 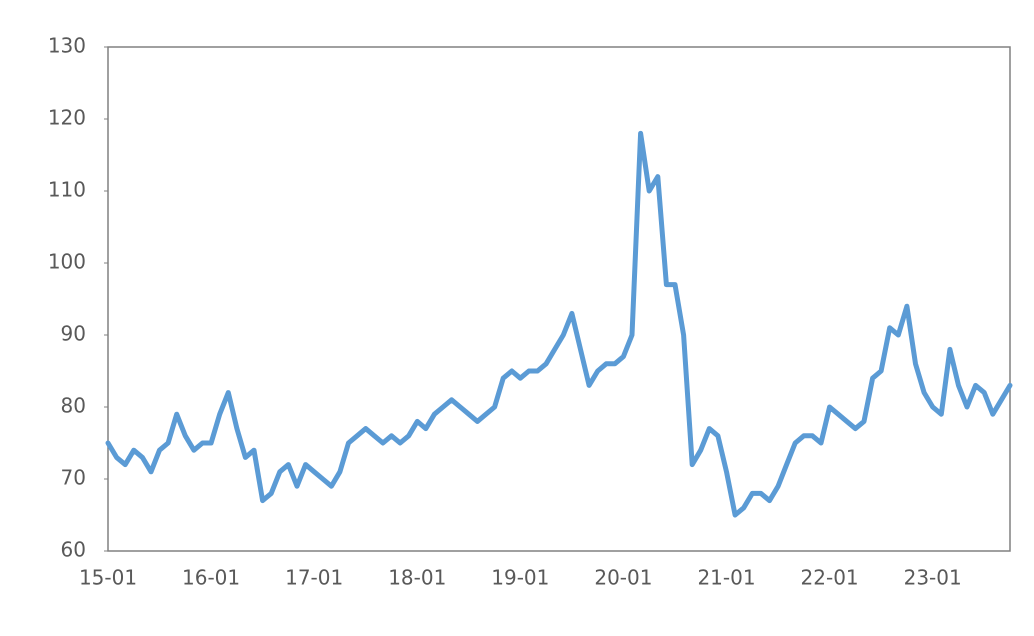 What do you see at coordinates (933, 578) in the screenshot?
I see `x-tick-label: 23-01` at bounding box center [933, 578].